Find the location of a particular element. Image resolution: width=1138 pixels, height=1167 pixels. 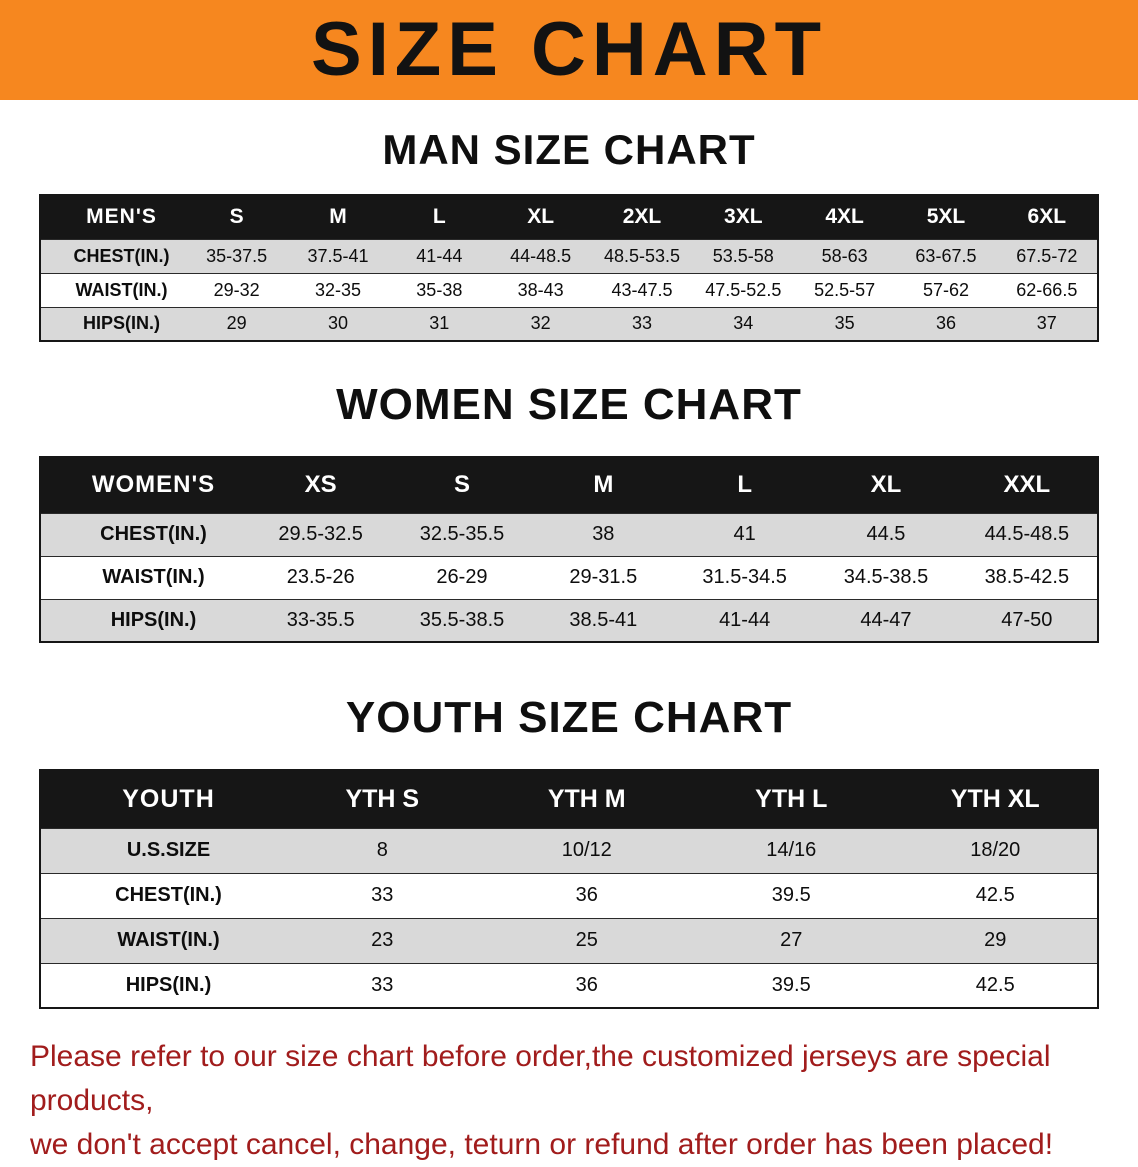

youth-table-header-row: YOUTH YTH S YTH M YTH L YTH XL is located at coordinates (569, 799).